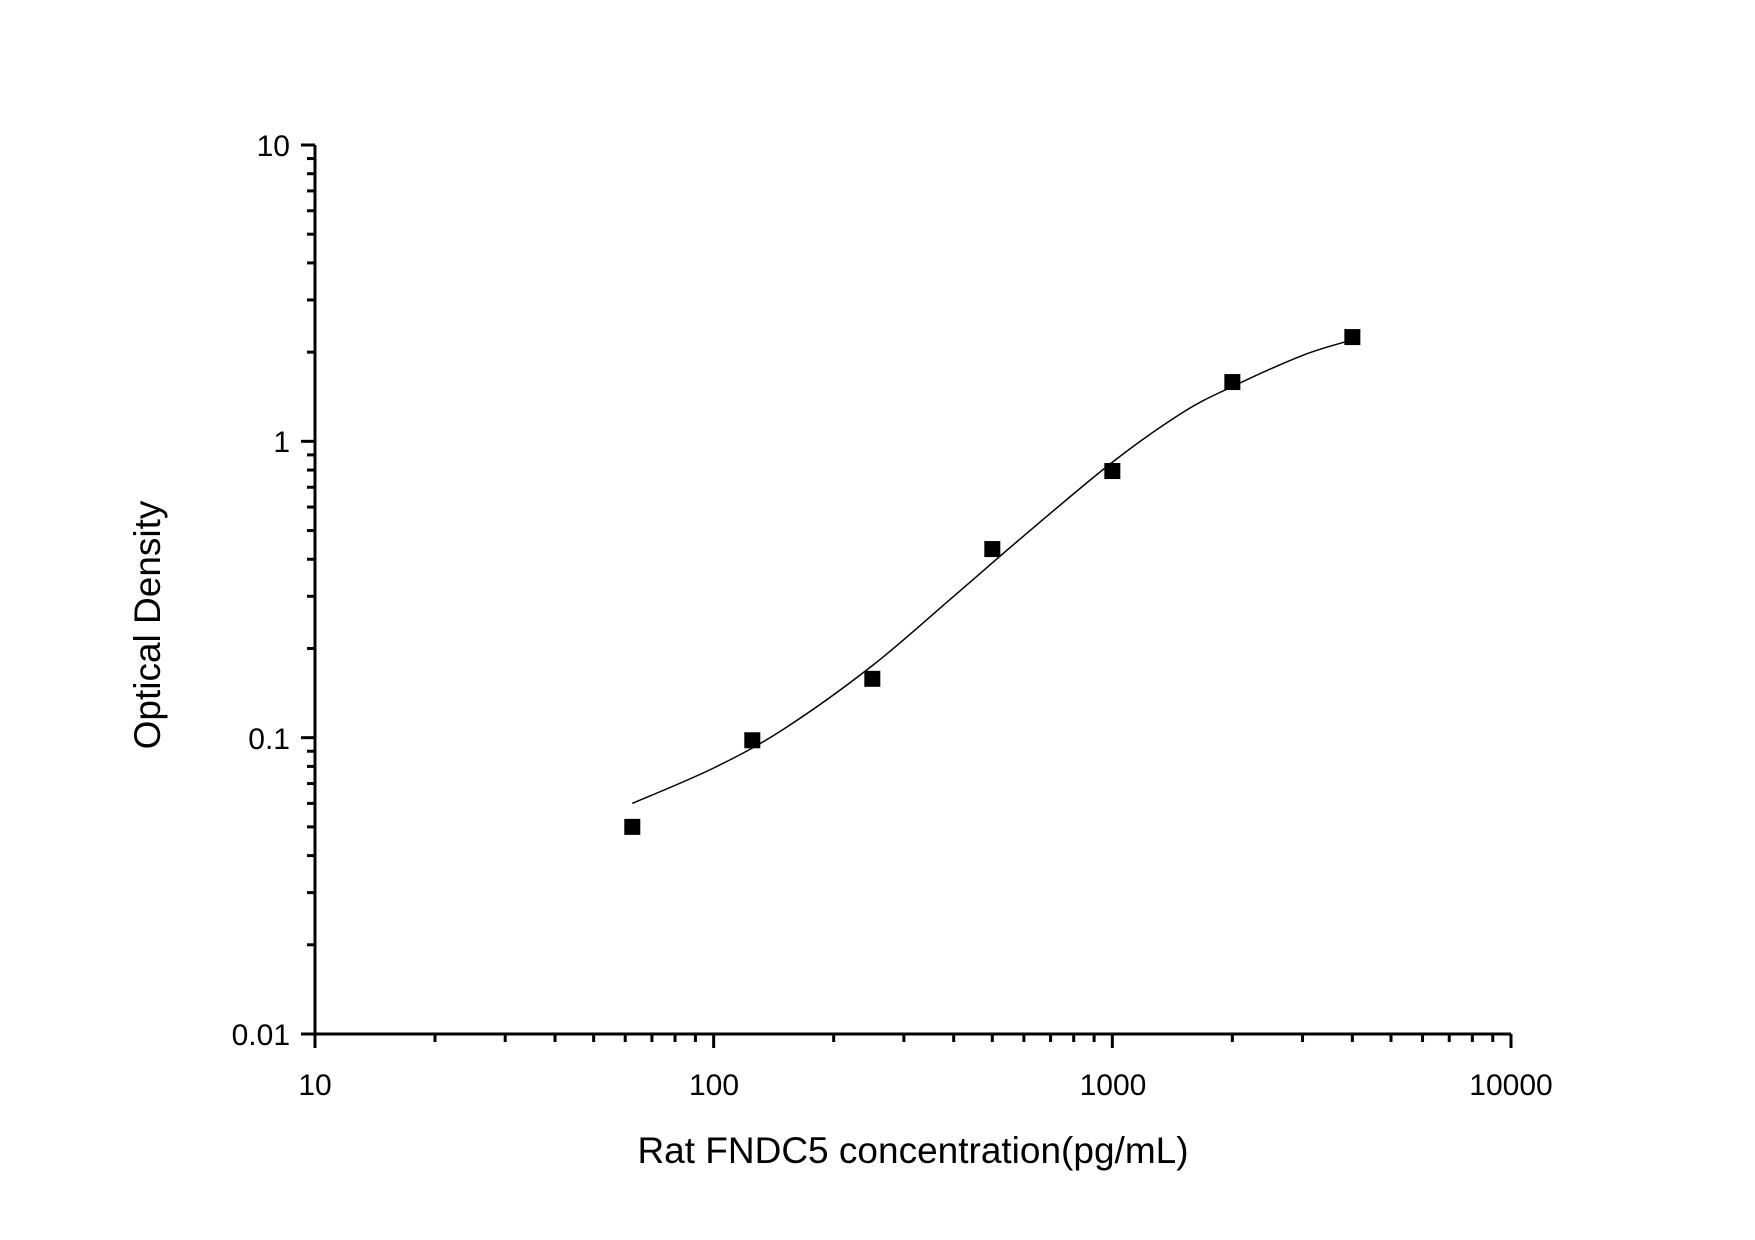  I want to click on x-tick-label: 10, so click(314, 1085).